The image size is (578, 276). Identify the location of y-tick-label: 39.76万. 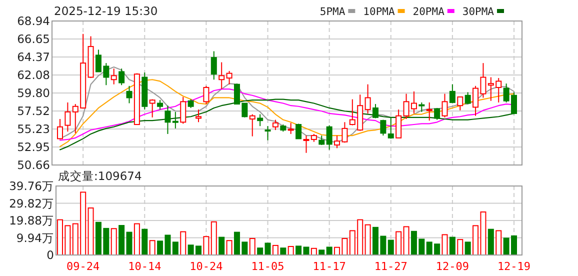
(31, 186).